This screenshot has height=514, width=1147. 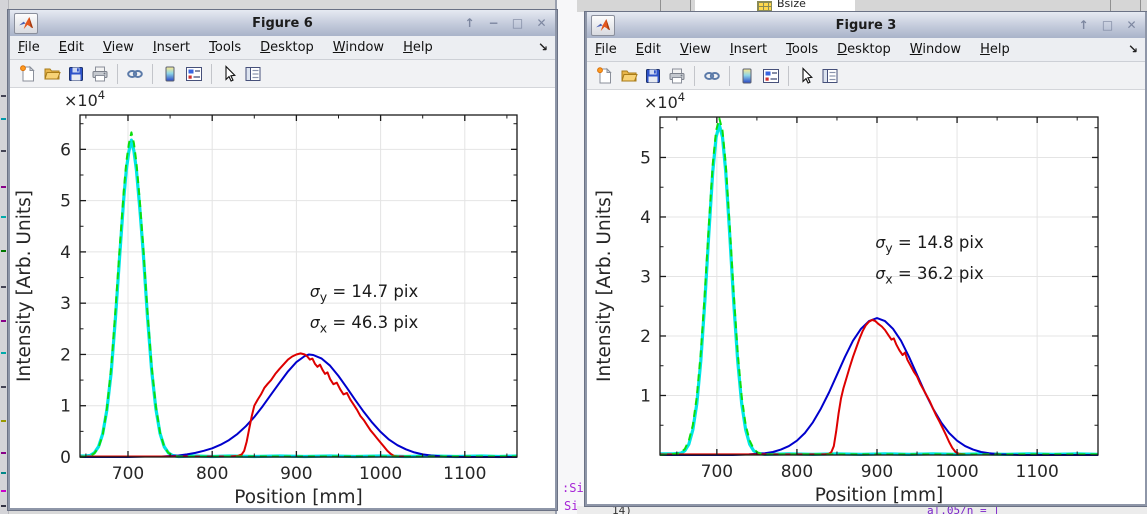 What do you see at coordinates (775, 6) in the screenshot?
I see `background-table-cell: Bsize` at bounding box center [775, 6].